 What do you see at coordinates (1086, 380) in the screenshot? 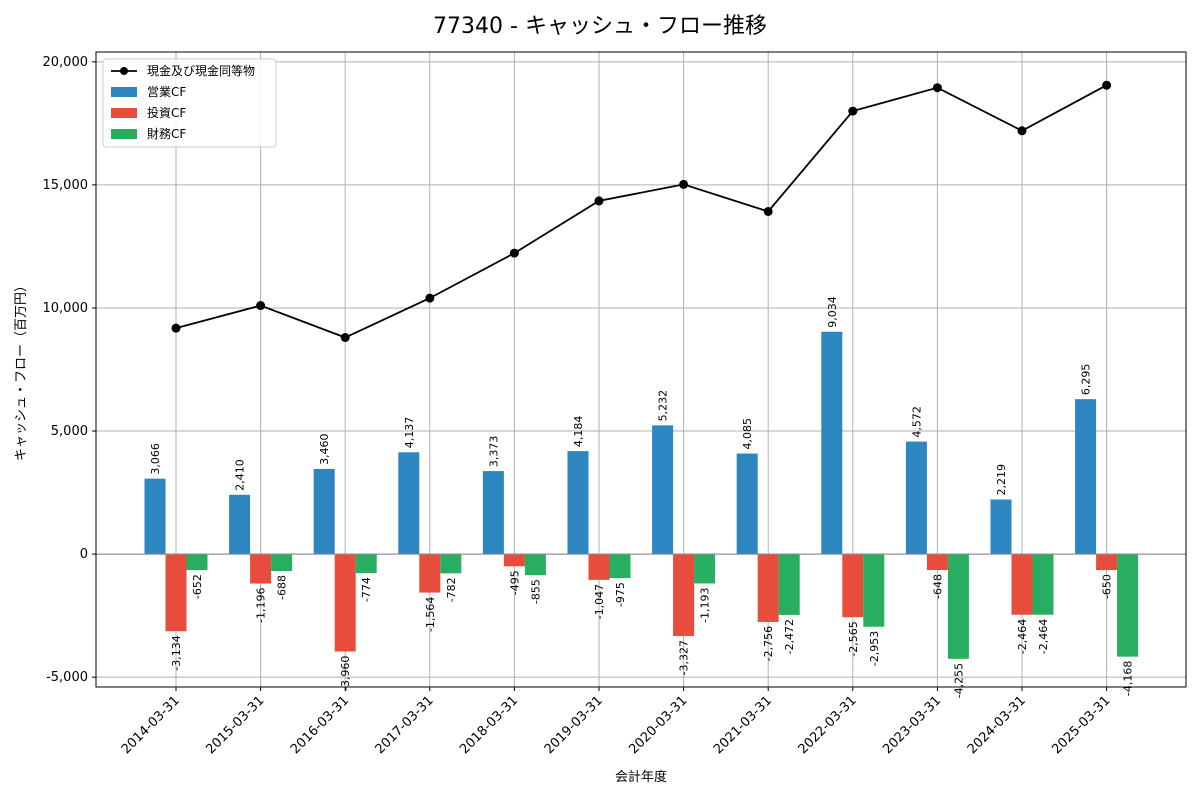
I see `data-label: 6,295` at bounding box center [1086, 380].